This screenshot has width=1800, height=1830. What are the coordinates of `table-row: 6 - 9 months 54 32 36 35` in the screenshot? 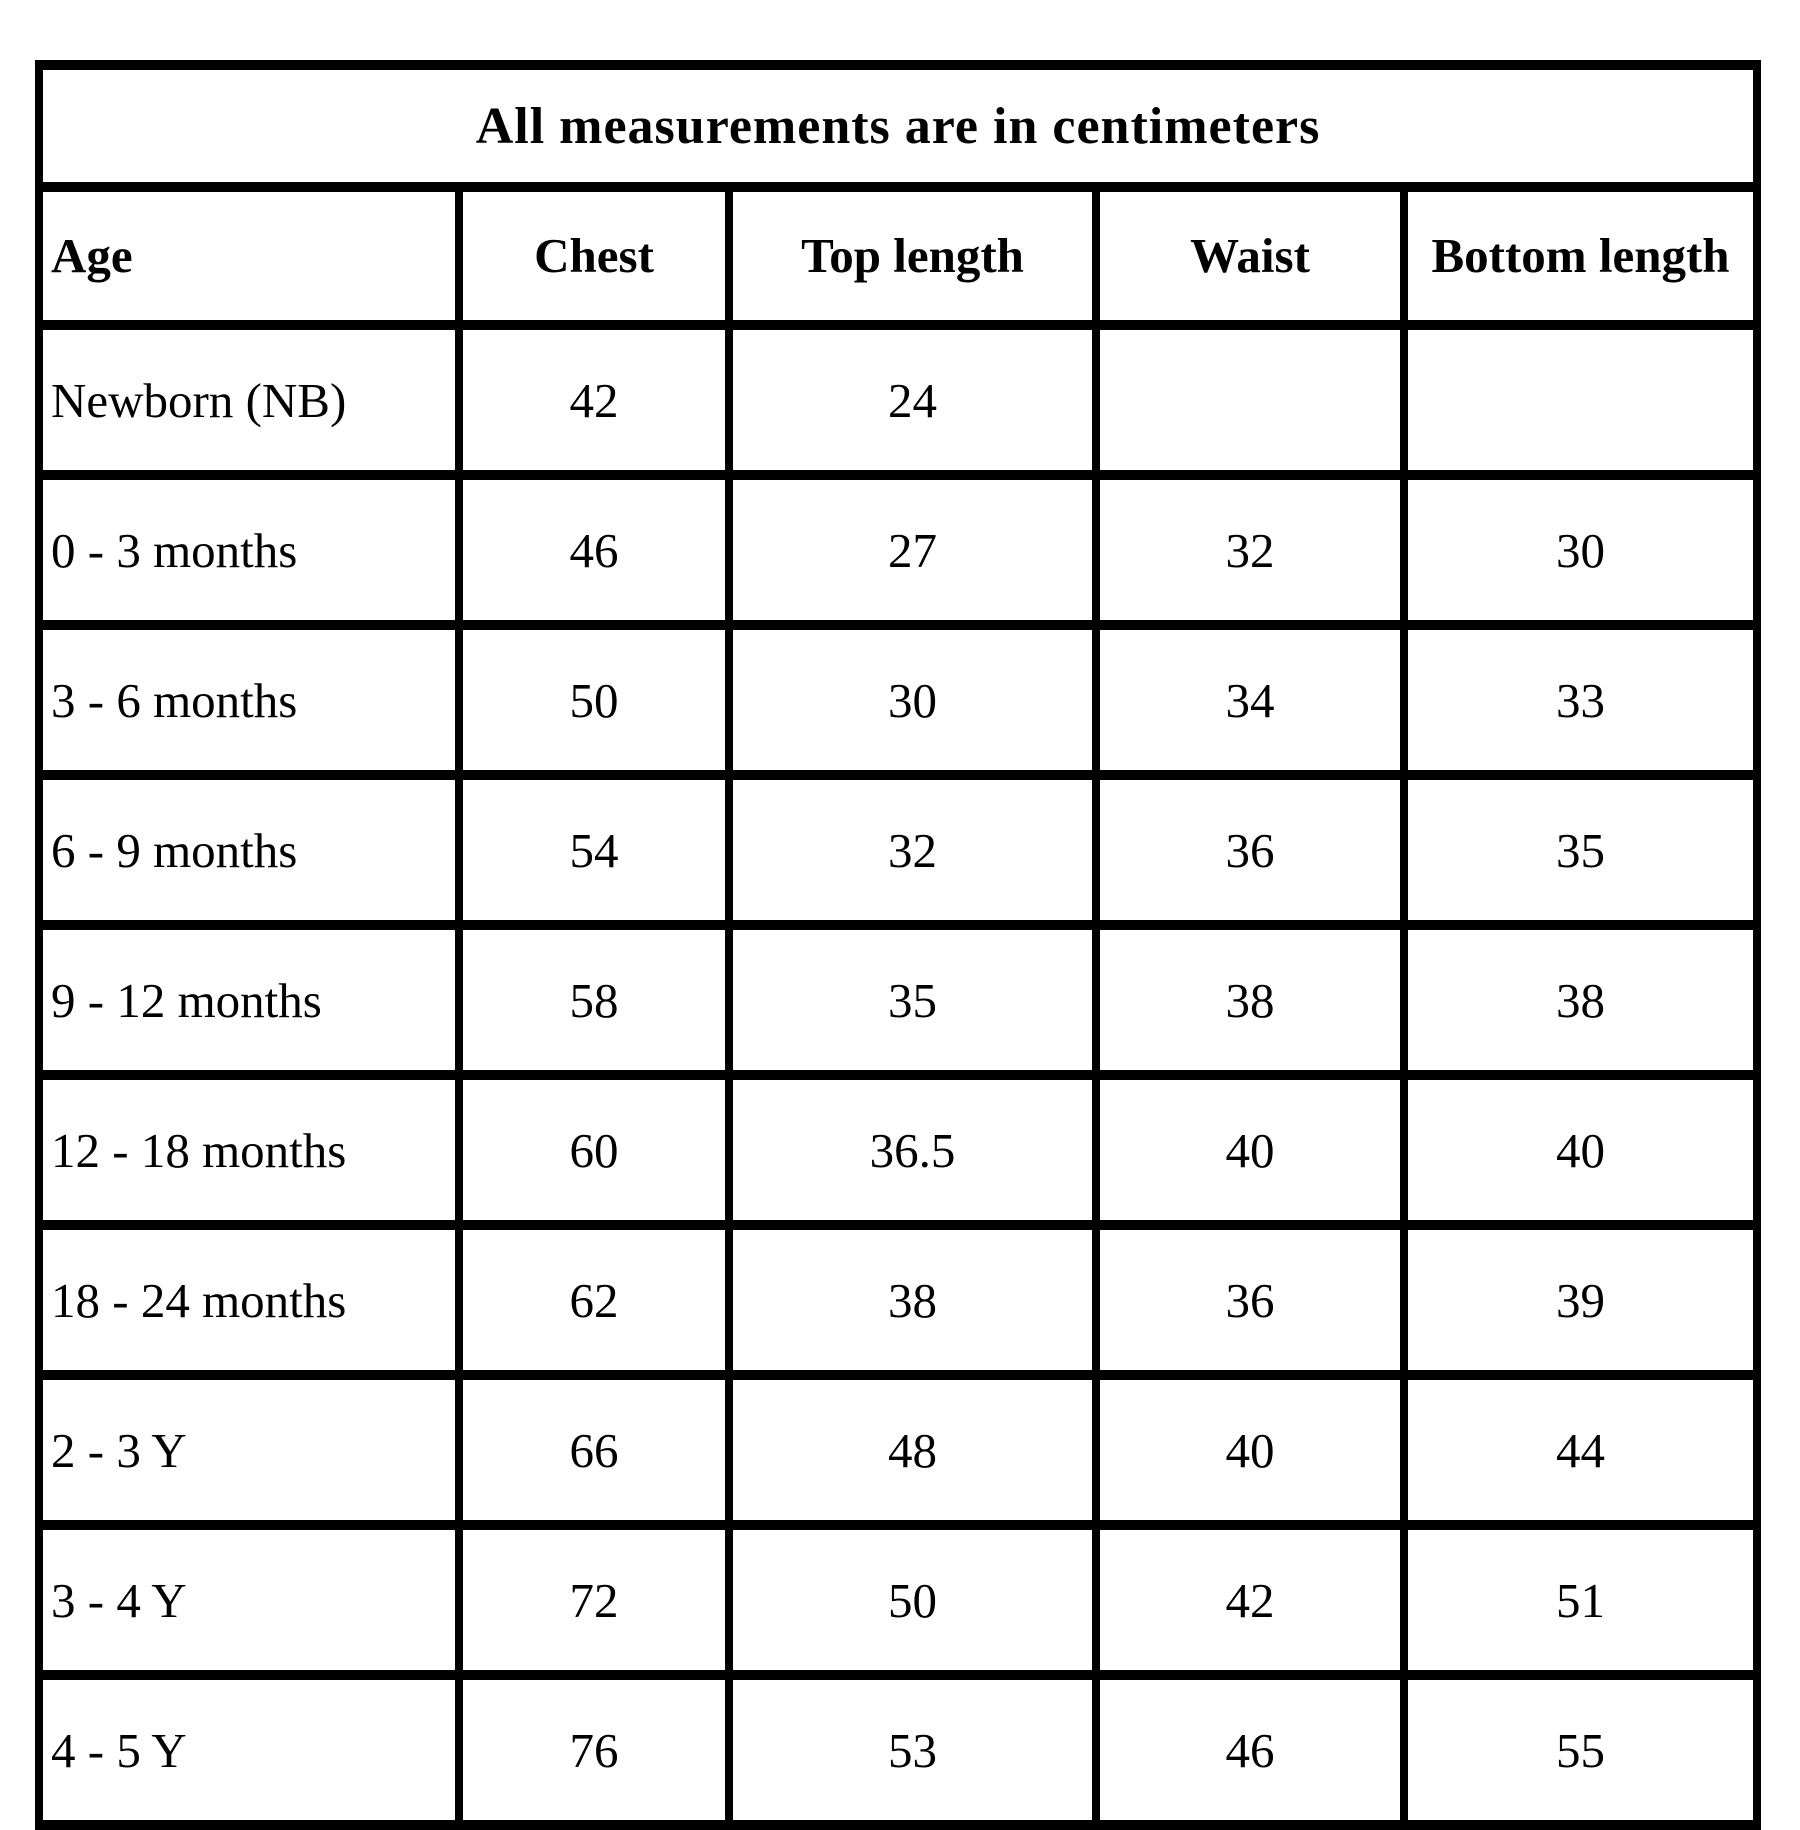 It's located at (898, 850).